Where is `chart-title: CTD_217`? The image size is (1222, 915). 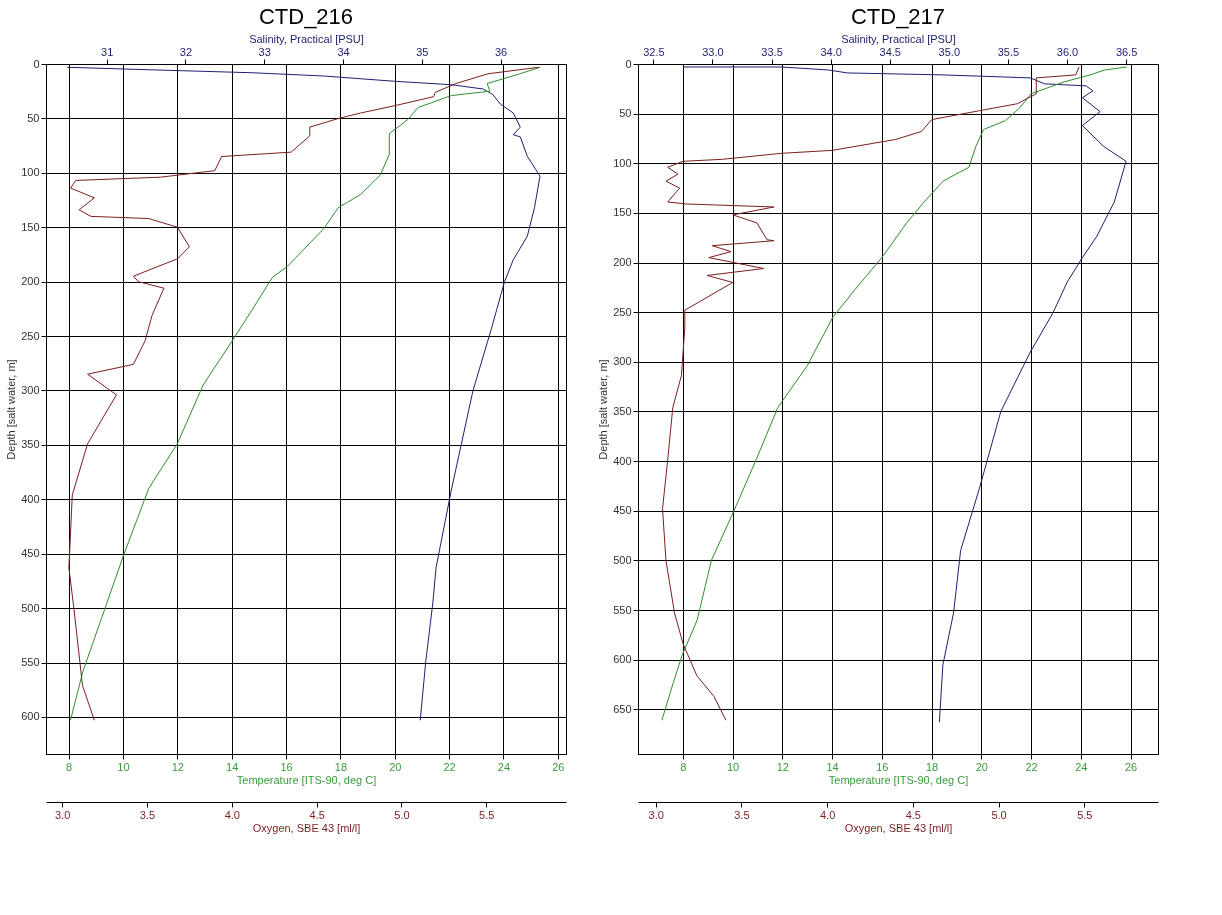 chart-title: CTD_217 is located at coordinates (898, 16).